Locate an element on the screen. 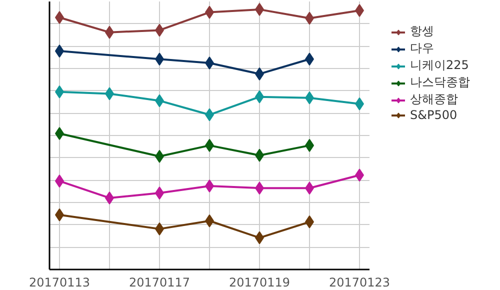 The image size is (500, 290). x-tick-label: 20170119 is located at coordinates (259, 283).